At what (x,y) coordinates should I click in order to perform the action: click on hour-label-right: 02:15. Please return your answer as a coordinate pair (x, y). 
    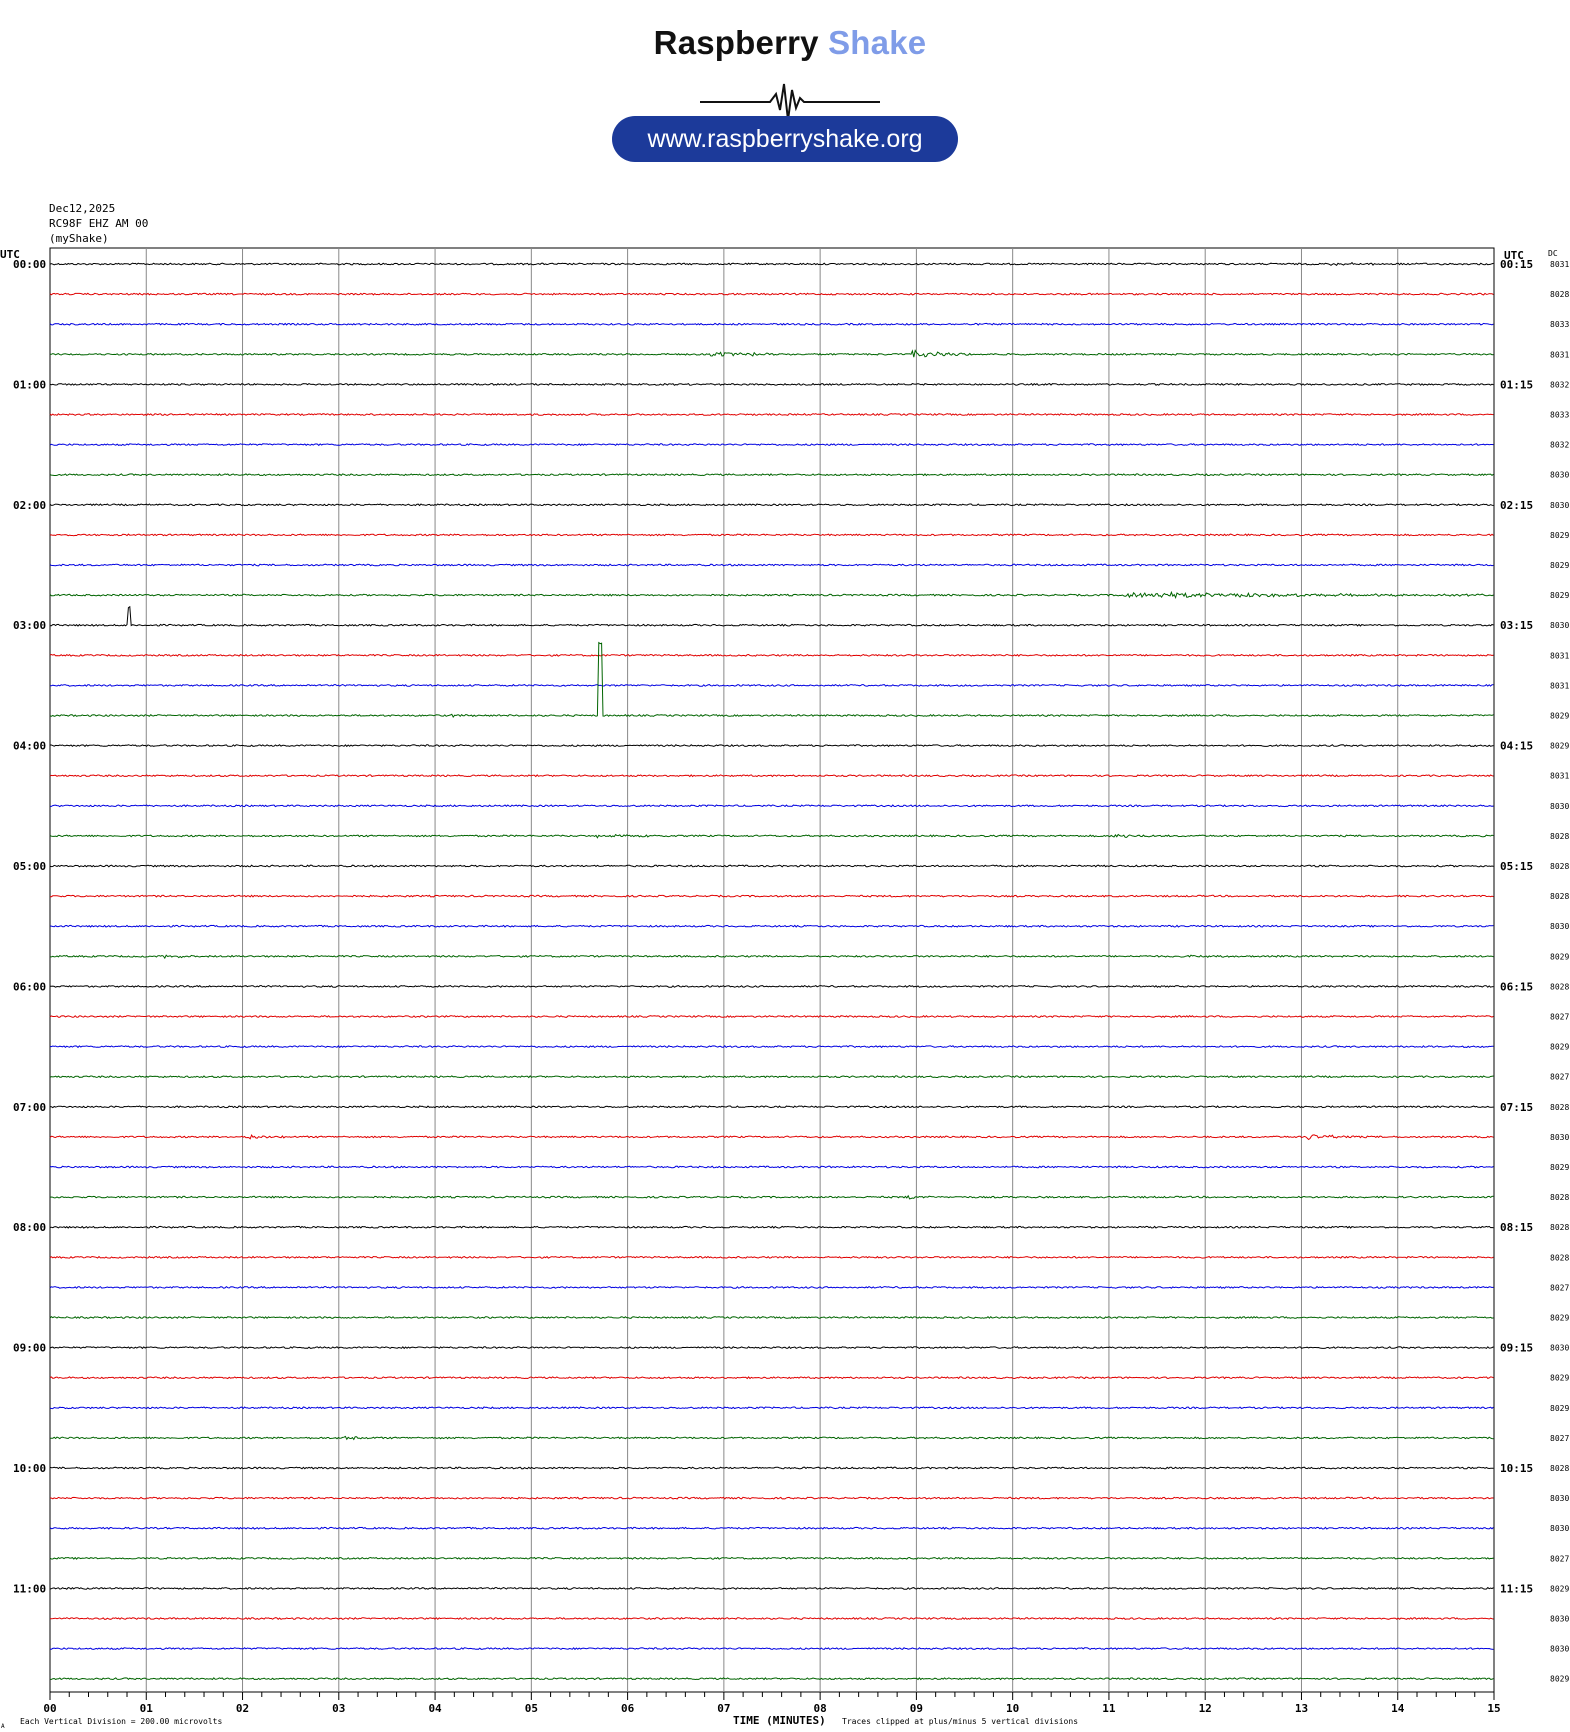
    Looking at the image, I should click on (1516, 505).